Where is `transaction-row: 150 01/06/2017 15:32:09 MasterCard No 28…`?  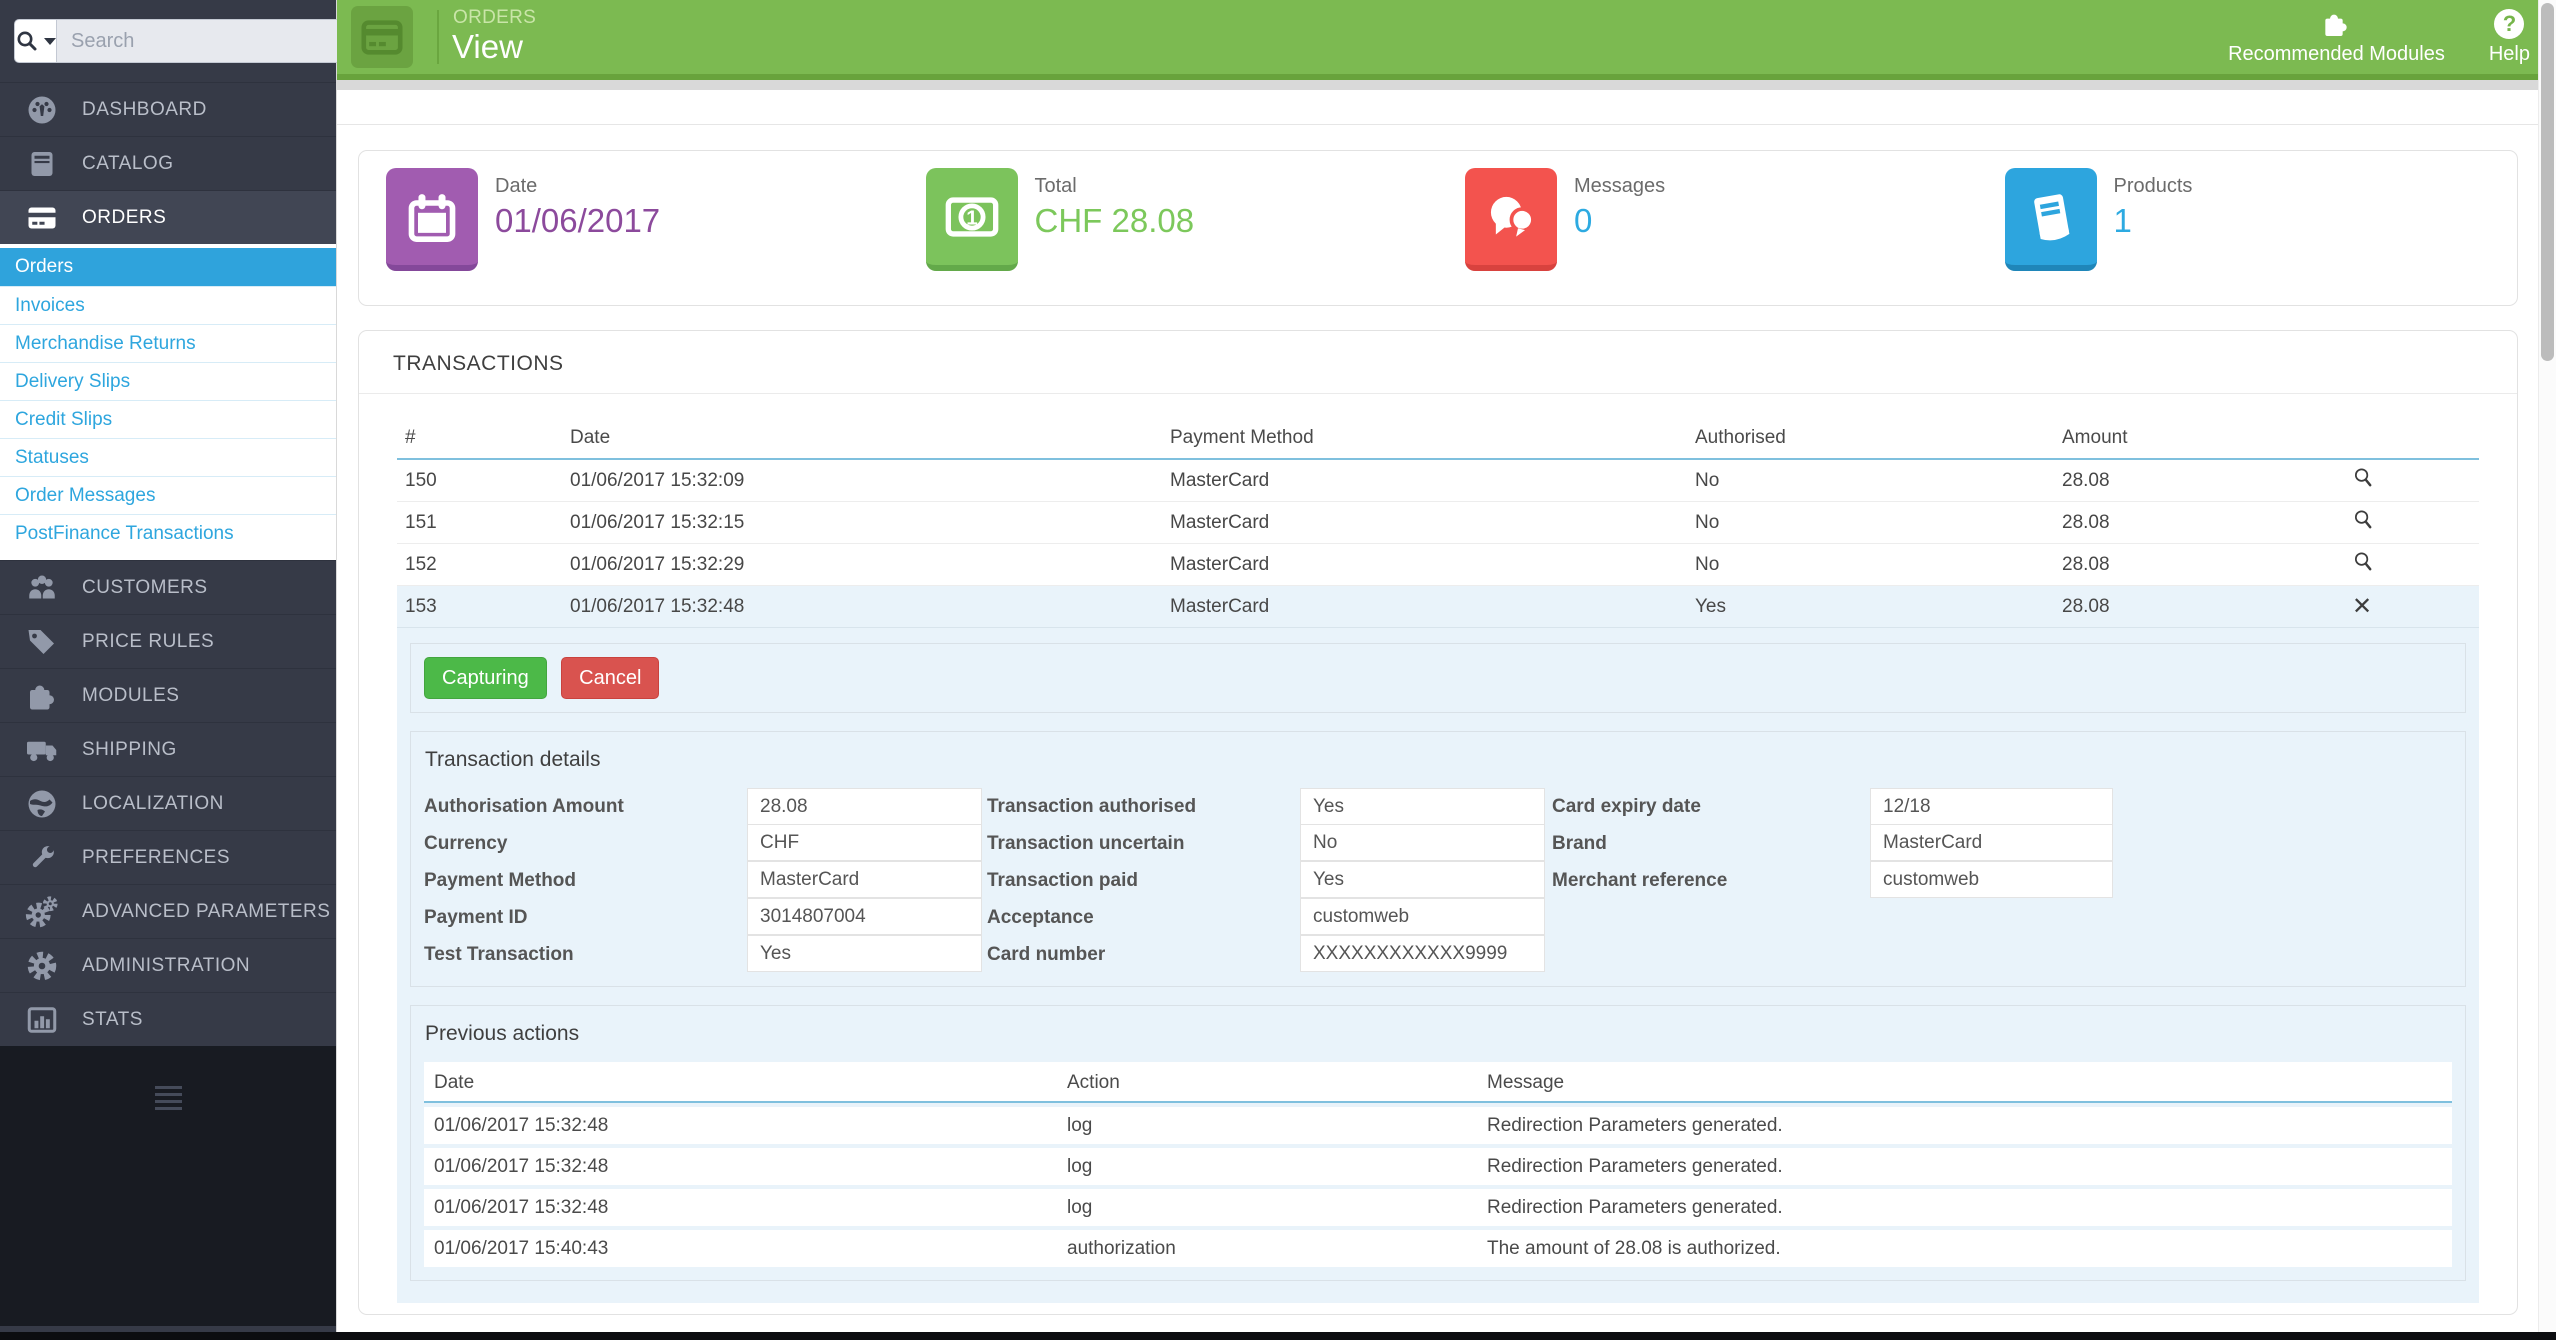 transaction-row: 150 01/06/2017 15:32:09 MasterCard No 28… is located at coordinates (1438, 481).